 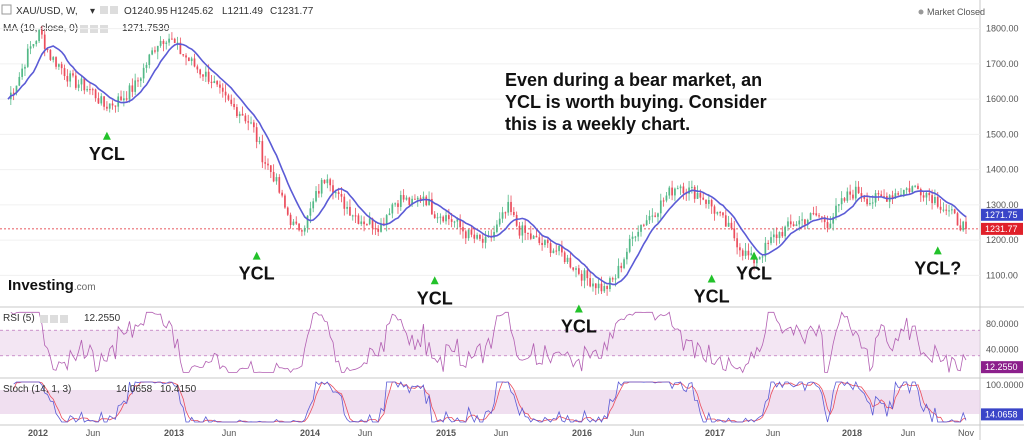 I want to click on time-tick-label: 2014, so click(x=310, y=433).